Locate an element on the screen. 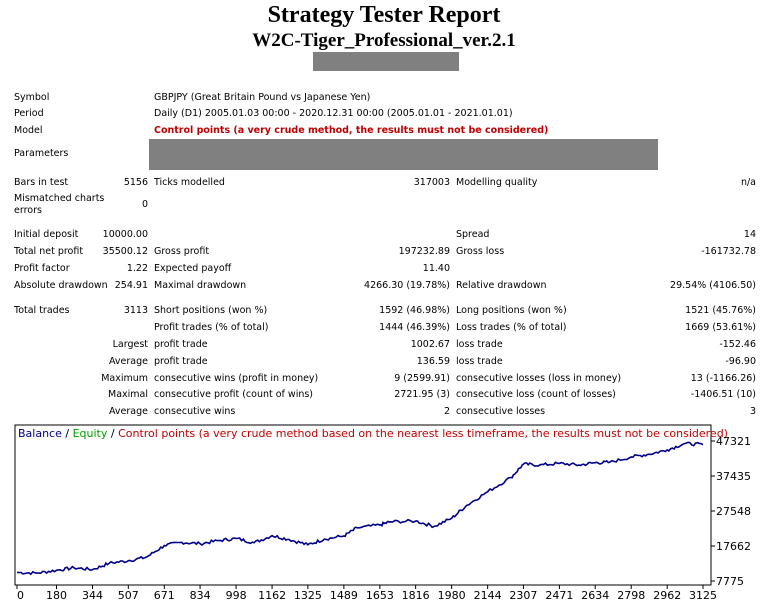  y-tick-label: 47321 is located at coordinates (733, 441).